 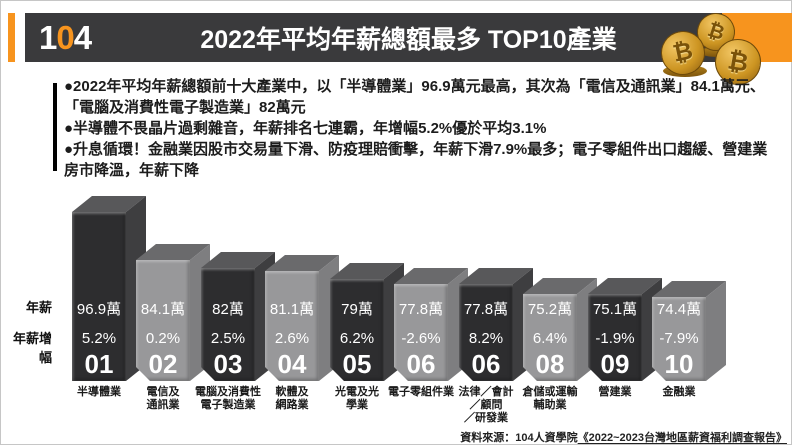 I want to click on summary-left-rule, so click(x=55, y=127).